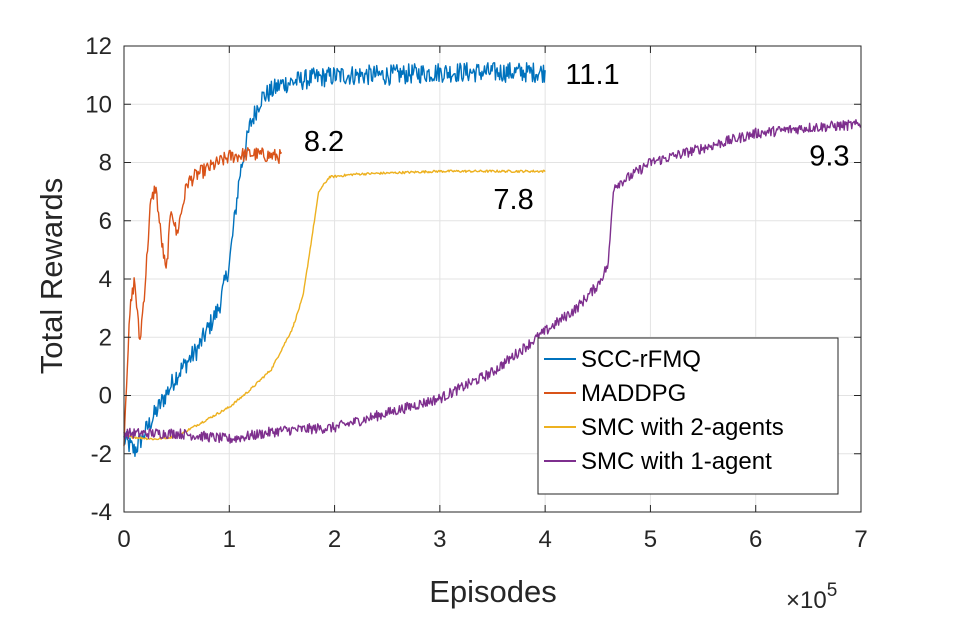 This screenshot has height=617, width=953. Describe the element at coordinates (755, 539) in the screenshot. I see `x-tick-label: 6` at that location.